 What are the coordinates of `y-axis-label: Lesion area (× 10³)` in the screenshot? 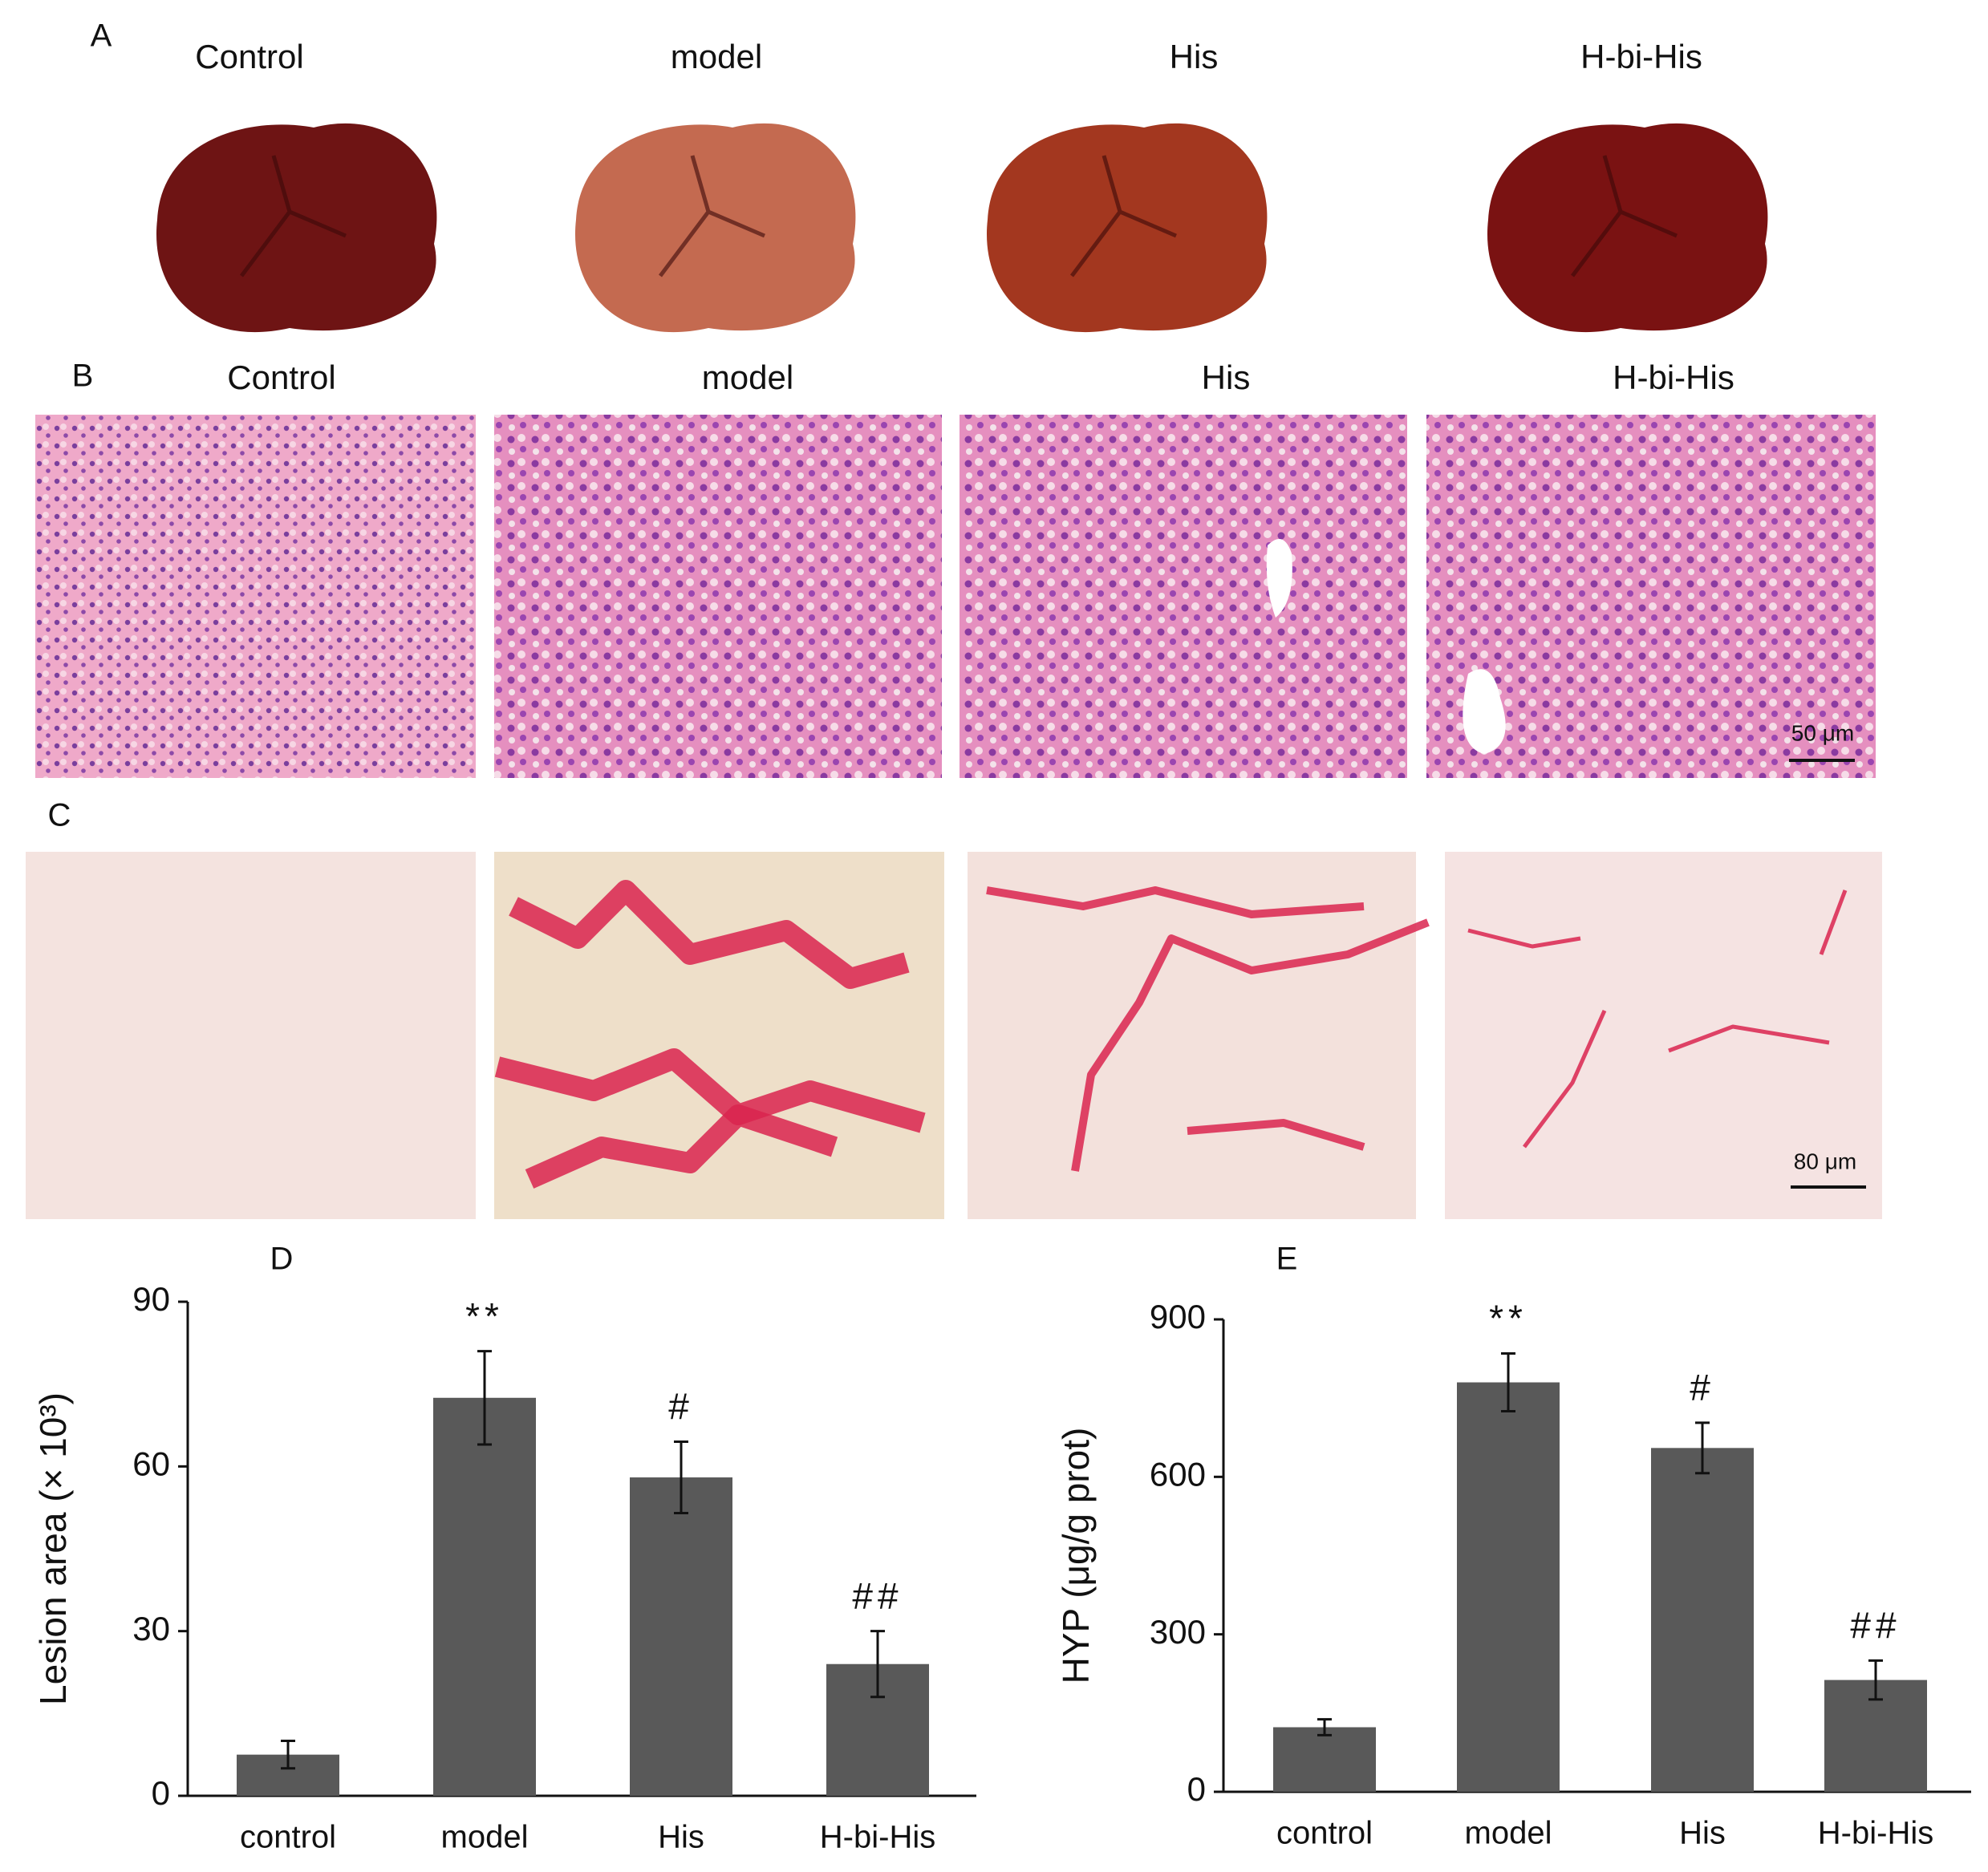 It's located at (53, 1548).